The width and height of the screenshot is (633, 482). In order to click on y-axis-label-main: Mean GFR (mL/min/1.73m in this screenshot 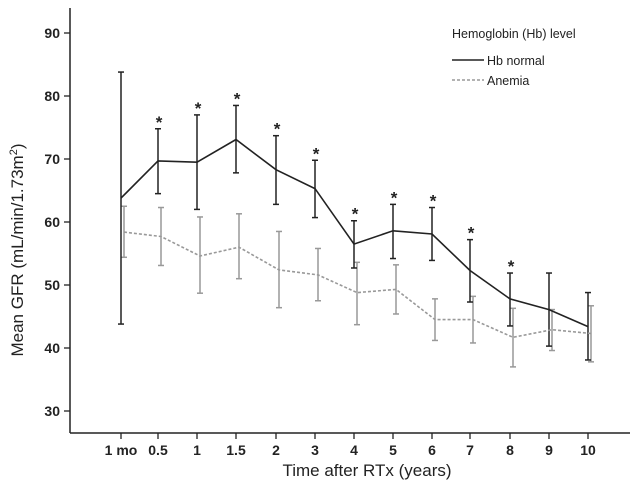, I will do `click(17, 255)`.